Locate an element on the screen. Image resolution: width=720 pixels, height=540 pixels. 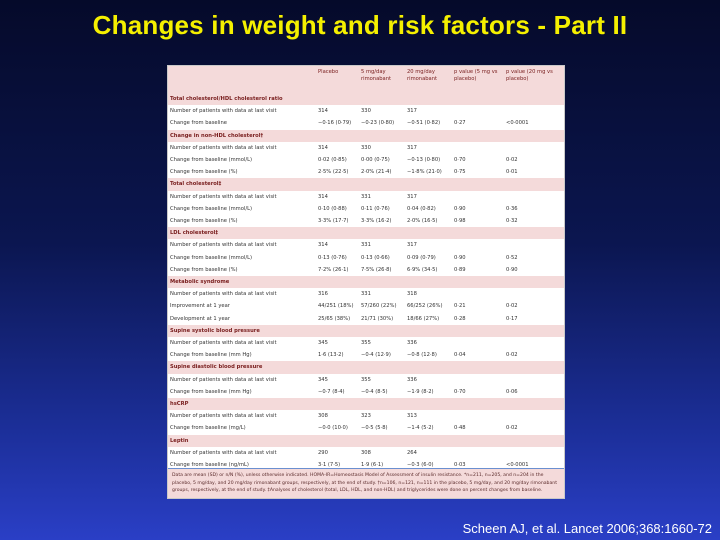
table-cell: 0·04 (0·82) is located at coordinates (421, 208).